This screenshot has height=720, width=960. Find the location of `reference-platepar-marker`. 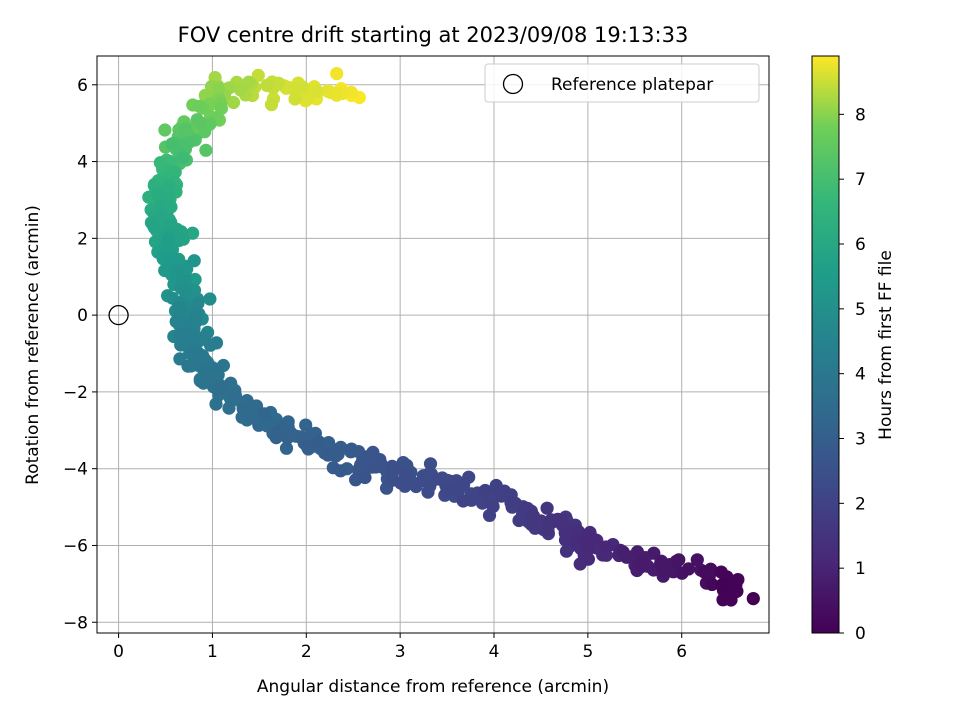

reference-platepar-marker is located at coordinates (118, 315).